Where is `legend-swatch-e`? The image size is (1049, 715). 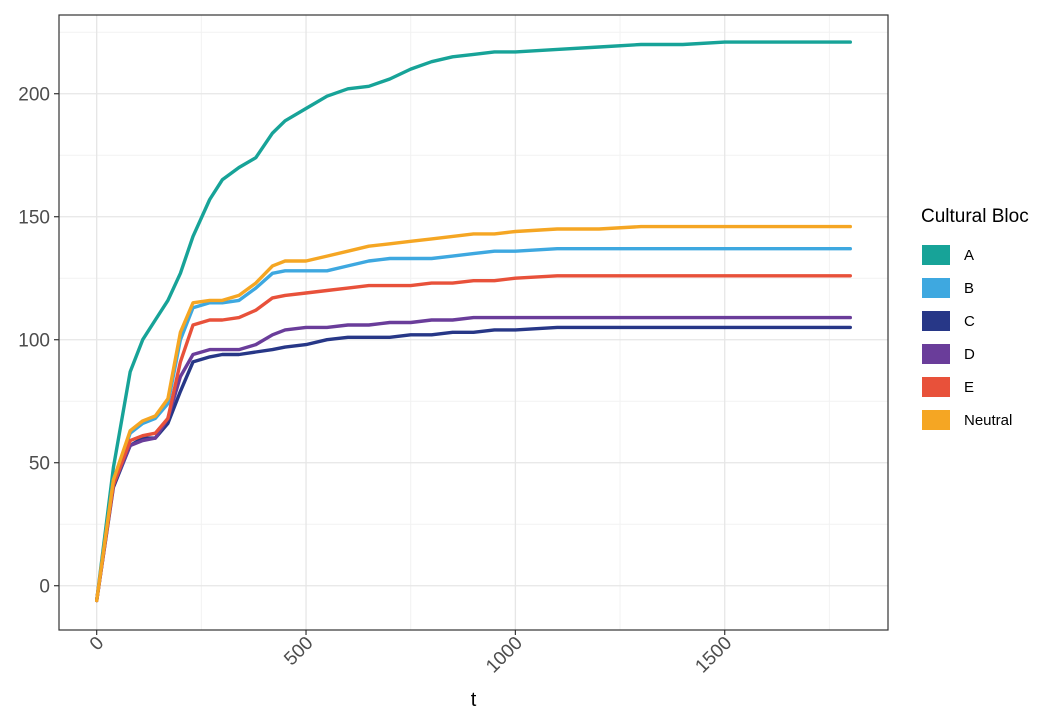 legend-swatch-e is located at coordinates (936, 387).